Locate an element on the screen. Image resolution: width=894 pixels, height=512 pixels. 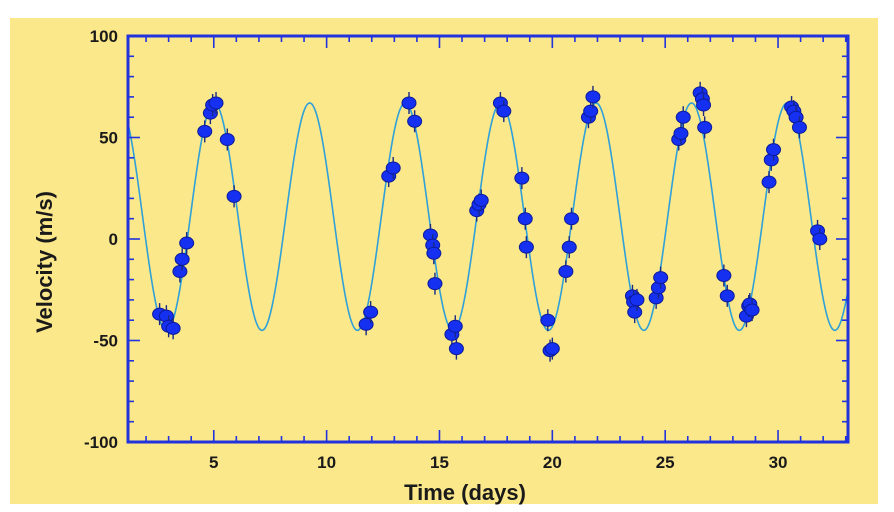
y-tick-label: -50 is located at coordinates (105, 341).